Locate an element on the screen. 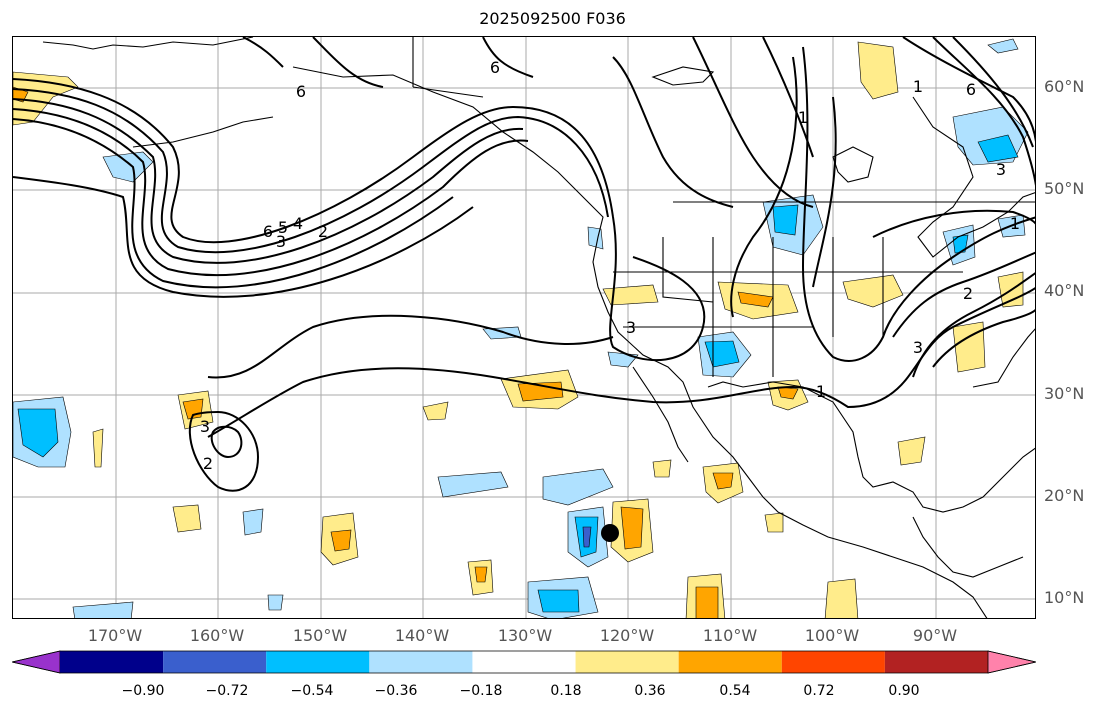 This screenshot has height=712, width=1105. lon-label: 100°W is located at coordinates (832, 635).